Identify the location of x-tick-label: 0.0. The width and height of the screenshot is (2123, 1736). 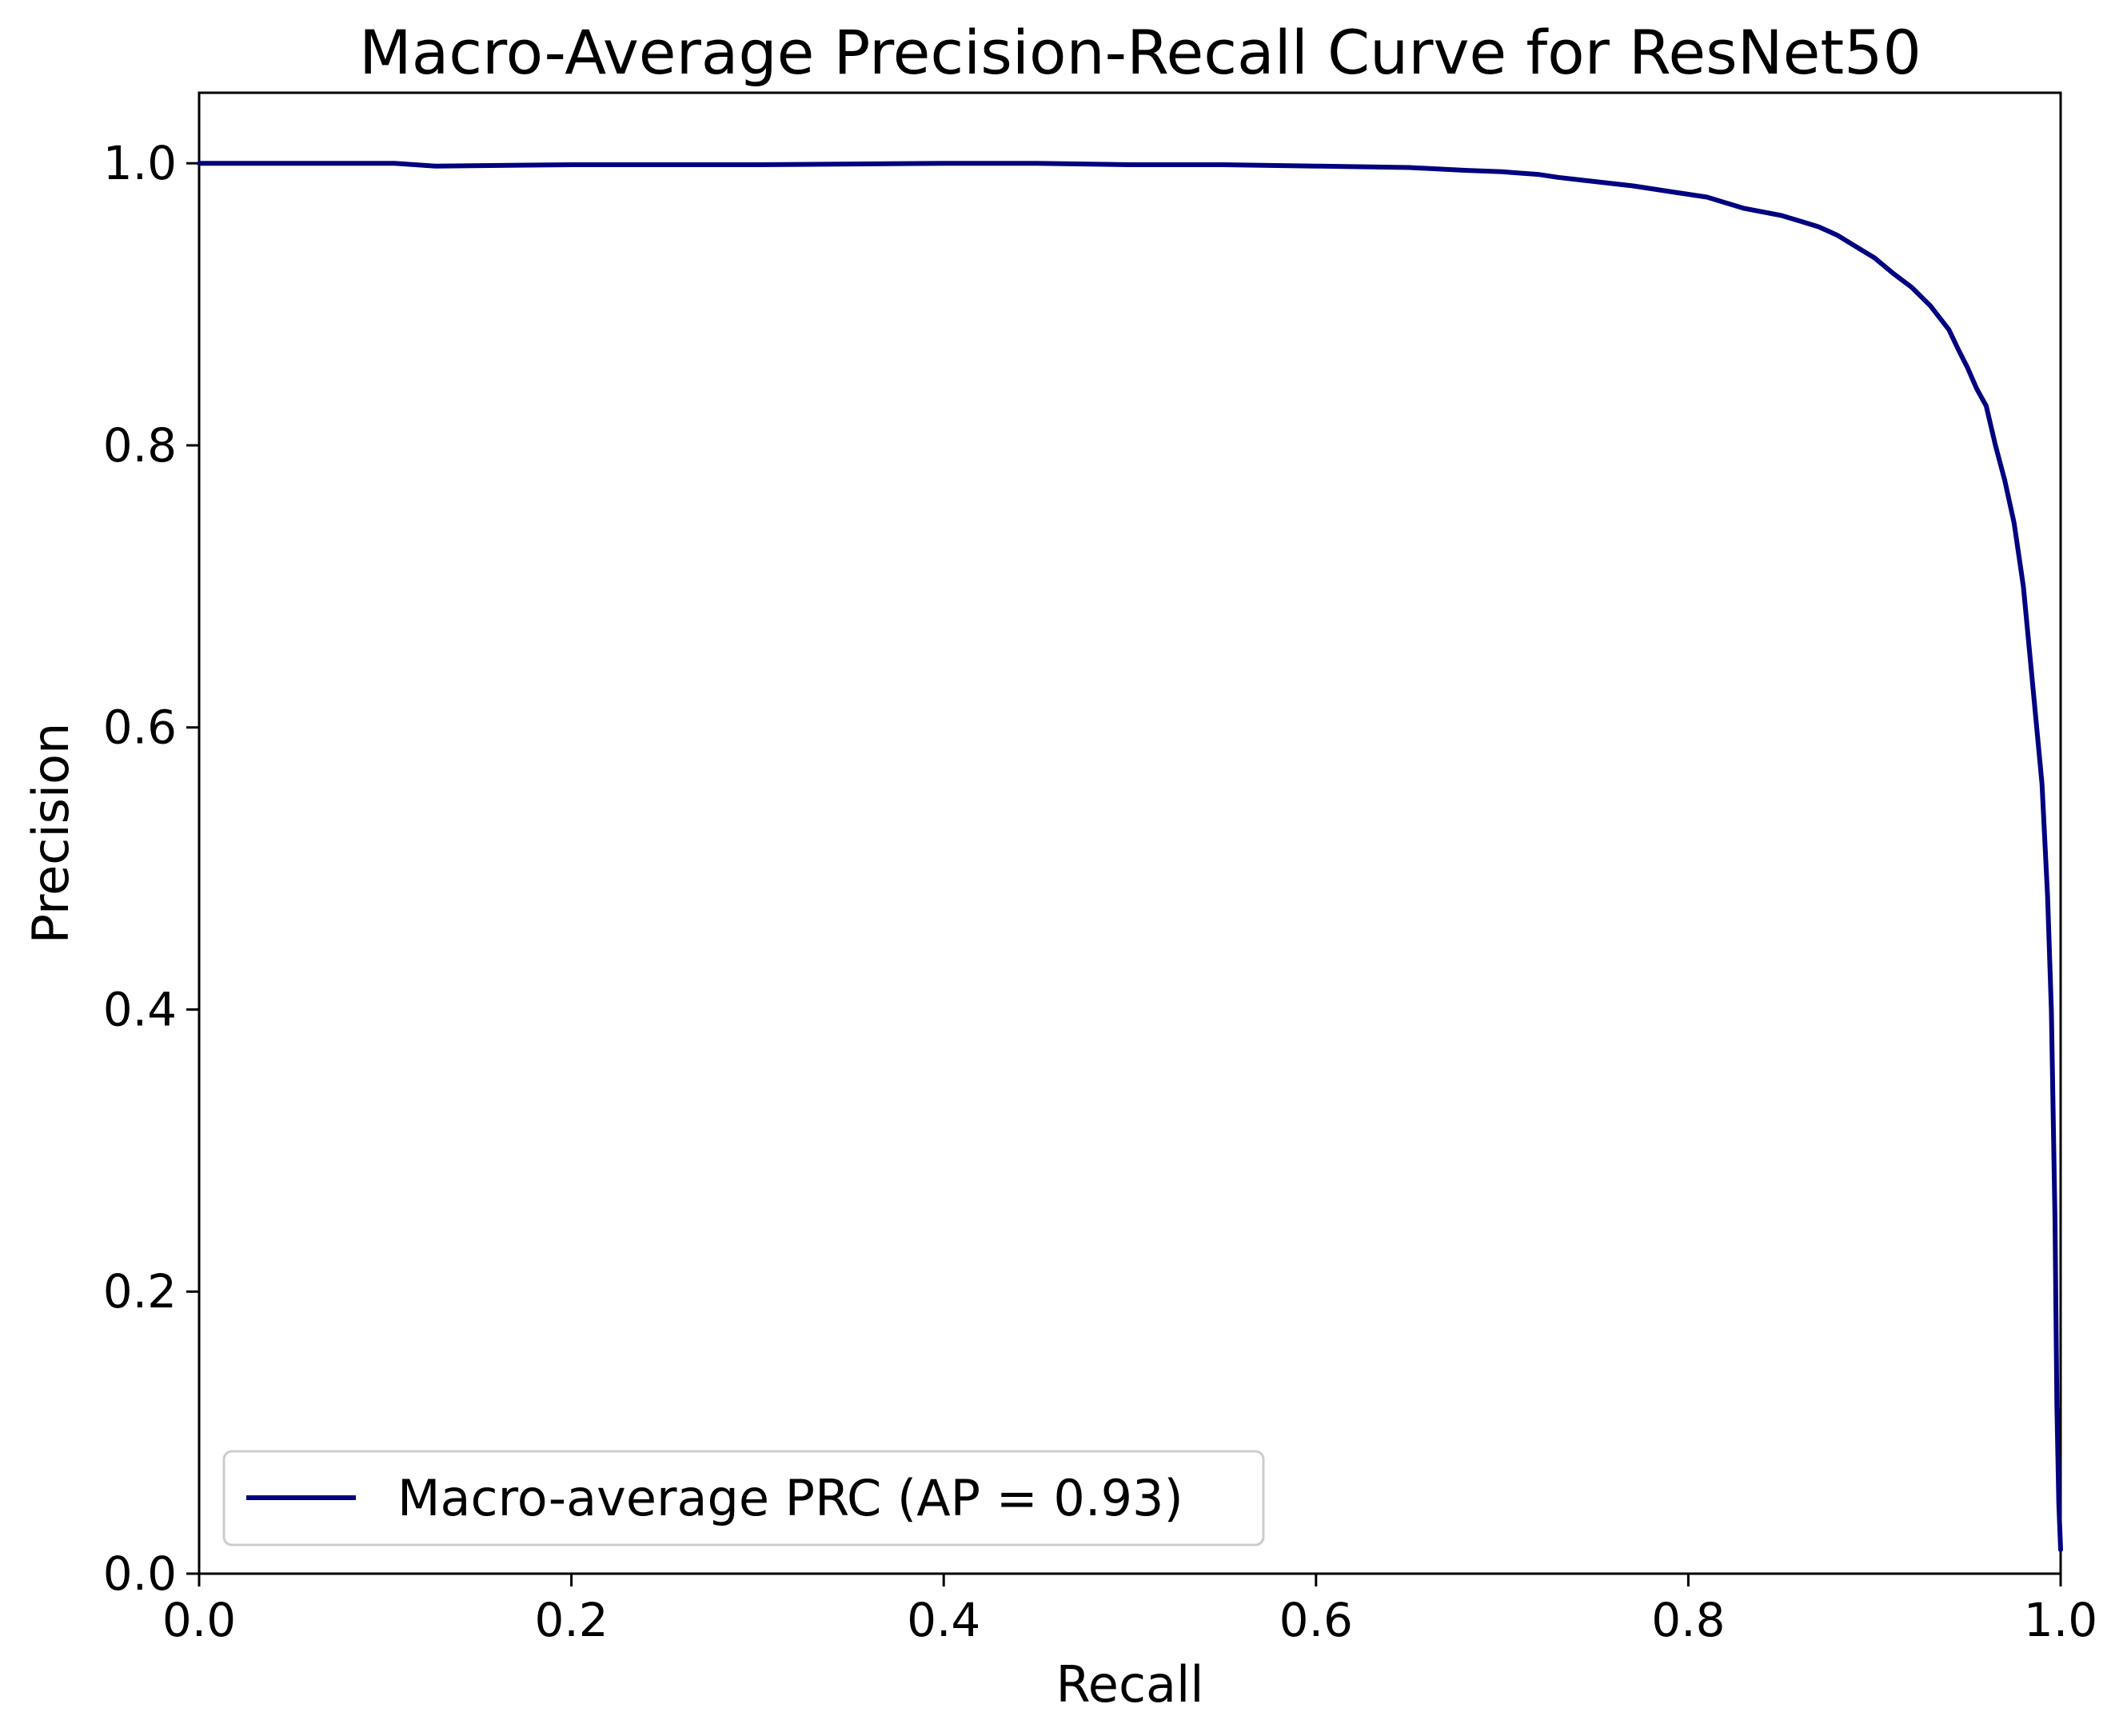
(199, 1620).